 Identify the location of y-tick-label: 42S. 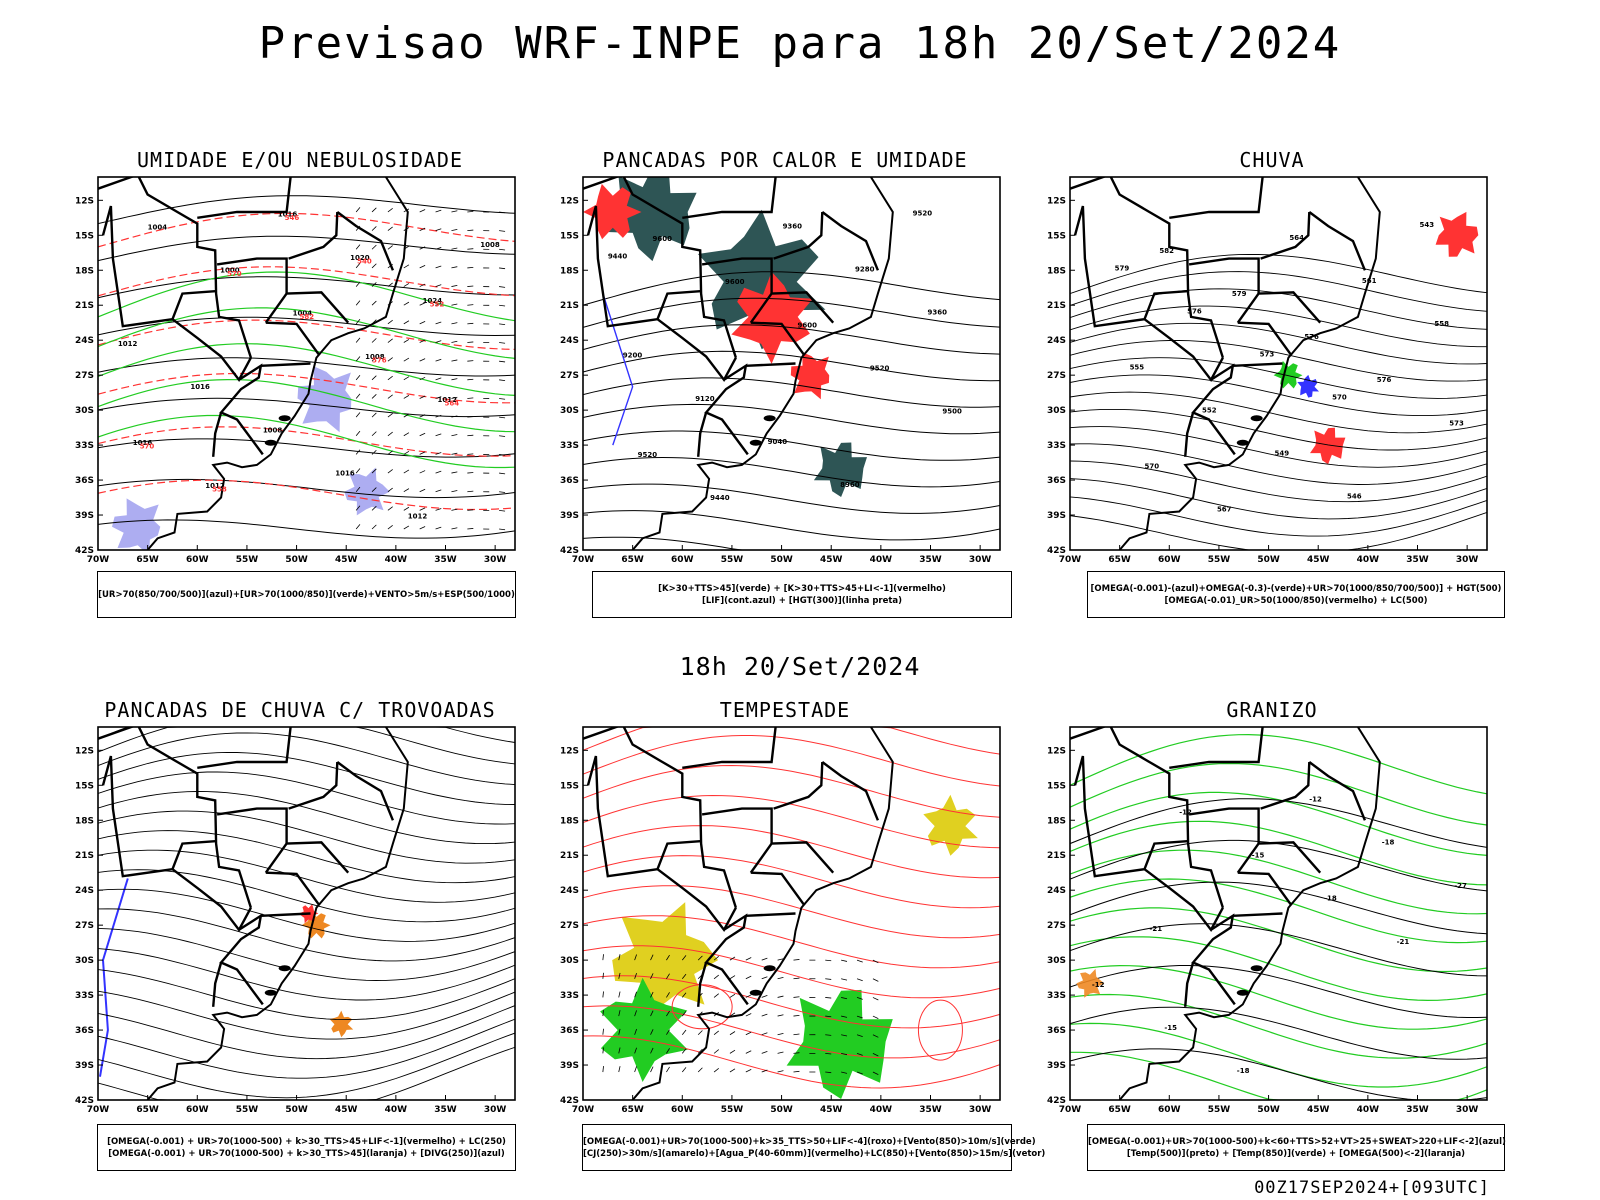
(1056, 551).